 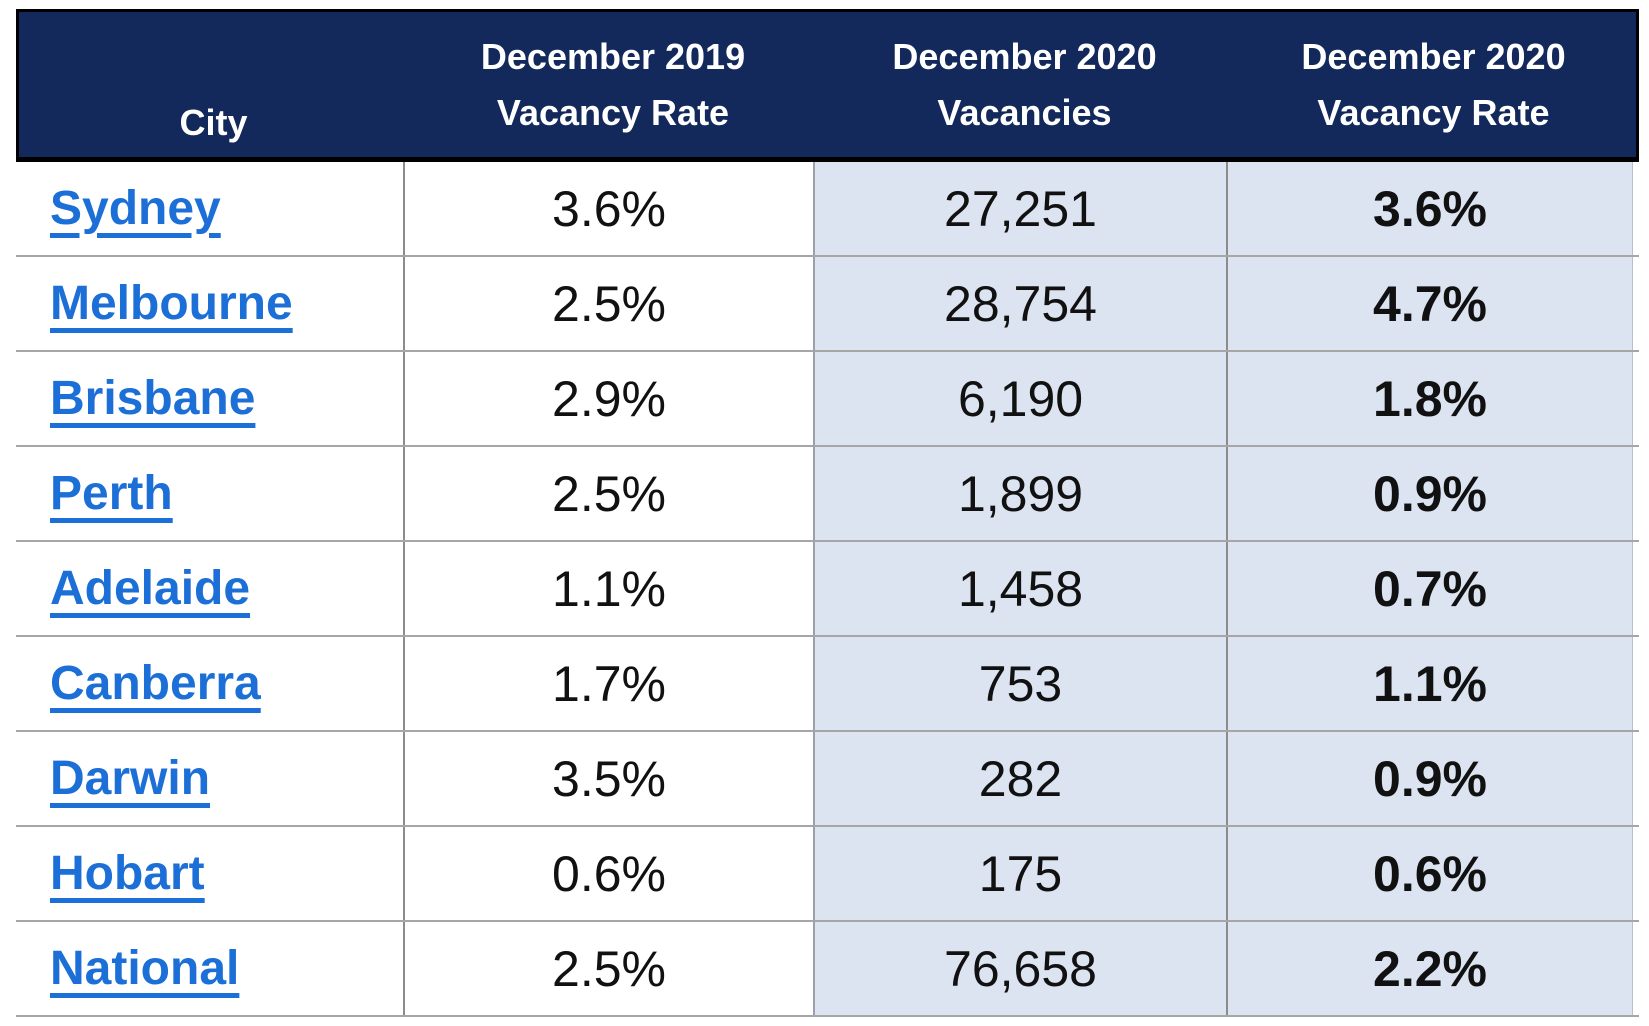 I want to click on dec-2019-vacancy-rate-cell: 3.6%, so click(x=610, y=208).